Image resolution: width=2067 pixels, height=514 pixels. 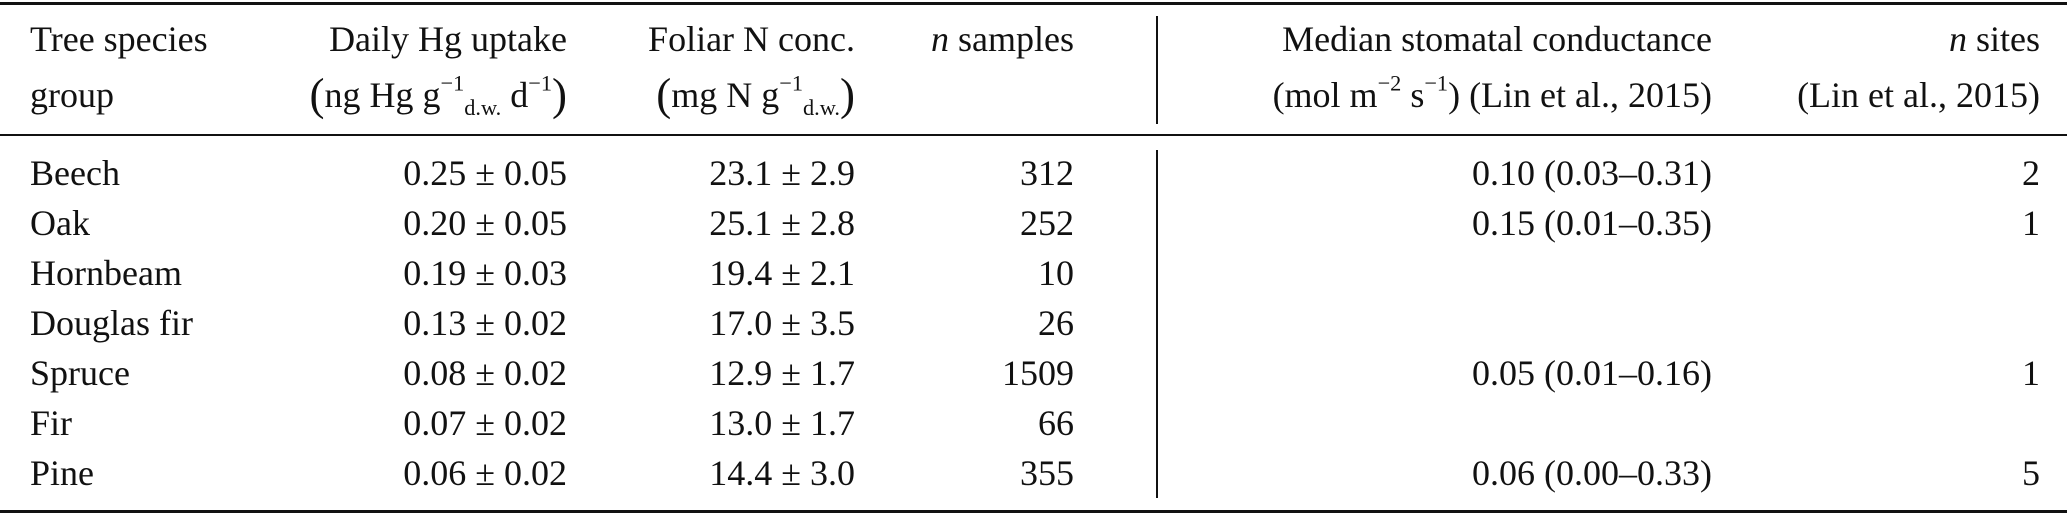 I want to click on cell-nitrogen: 14.4 ± 3.0, so click(x=782, y=473).